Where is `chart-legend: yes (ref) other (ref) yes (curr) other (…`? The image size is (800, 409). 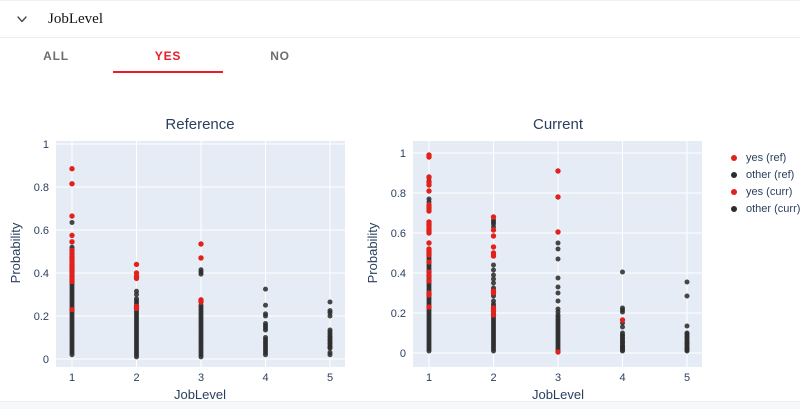
chart-legend: yes (ref) other (ref) yes (curr) other (… is located at coordinates (765, 183).